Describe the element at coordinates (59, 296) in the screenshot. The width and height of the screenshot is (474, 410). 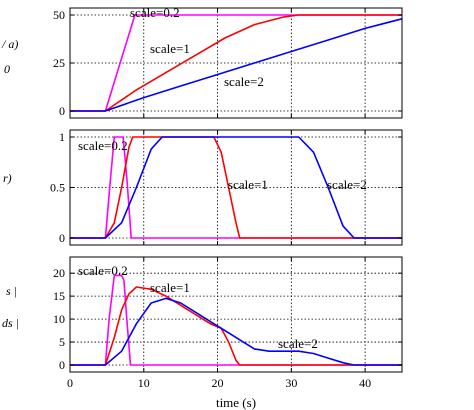
I see `y-tick-label: 15` at that location.